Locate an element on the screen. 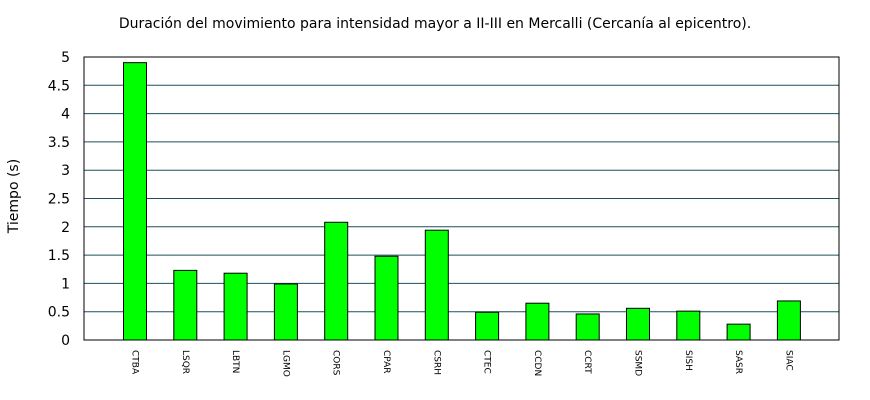  x-tick-label: SSMD is located at coordinates (638, 363).